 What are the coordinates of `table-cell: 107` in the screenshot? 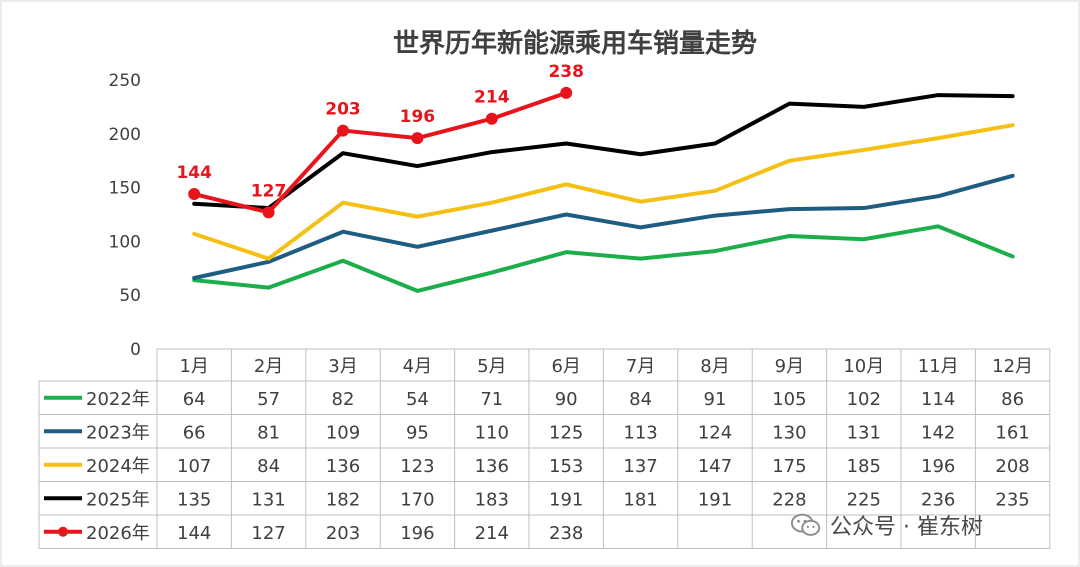 It's located at (194, 466).